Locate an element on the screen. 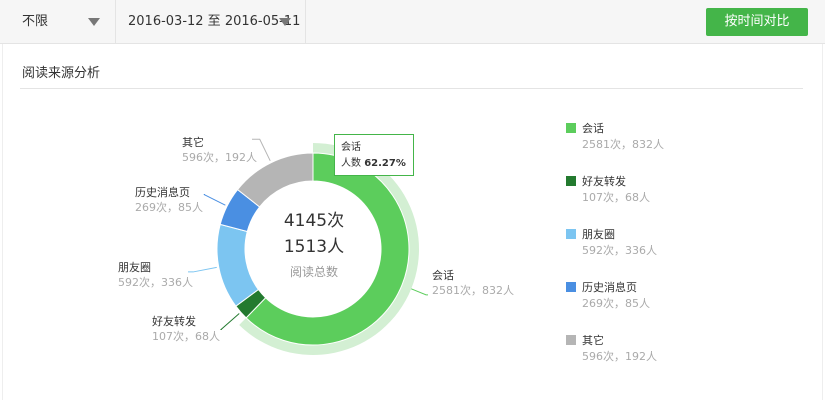 The image size is (825, 400). tooltip: 会话 人数 62.27% is located at coordinates (374, 155).